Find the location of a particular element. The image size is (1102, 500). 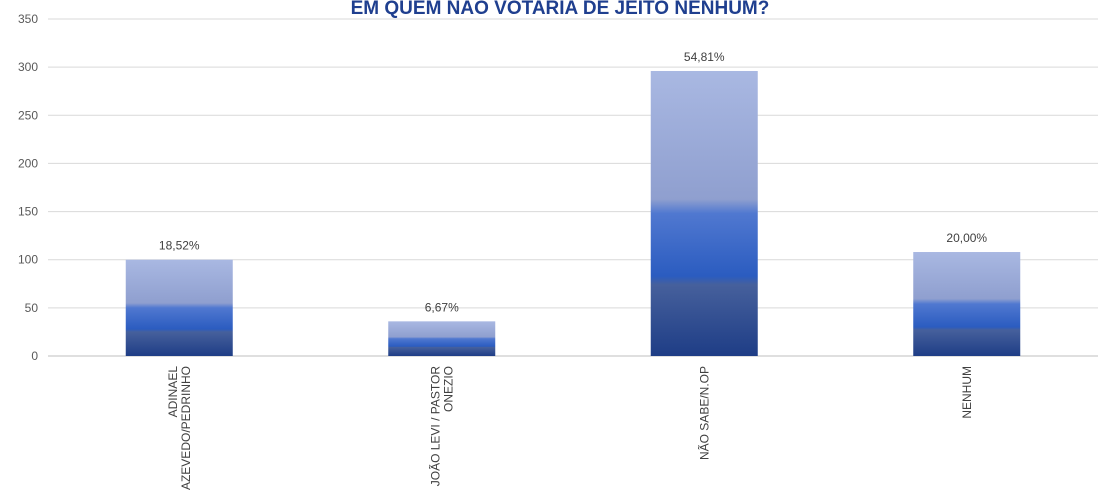

category-label: NÃO SABE/N.OP is located at coordinates (704, 413).